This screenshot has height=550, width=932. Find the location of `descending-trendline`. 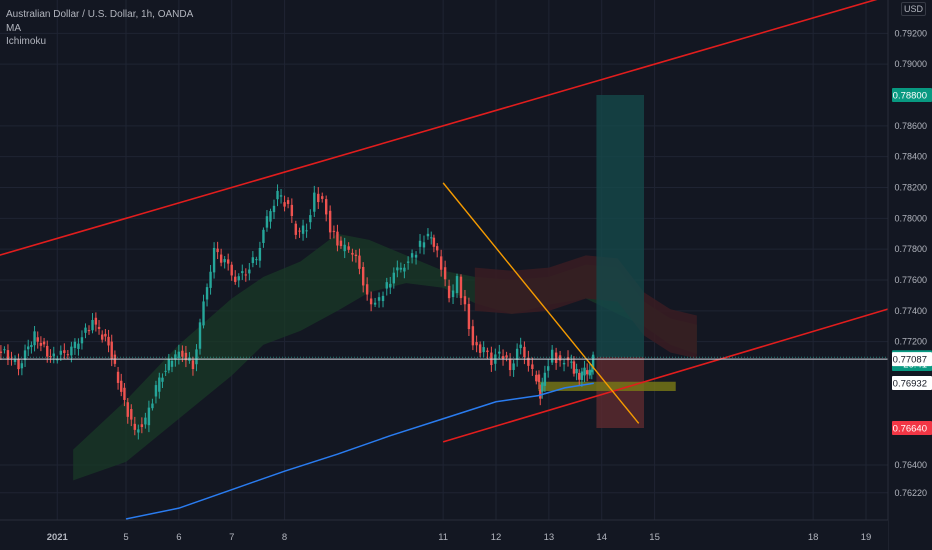

descending-trendline is located at coordinates (541, 303).